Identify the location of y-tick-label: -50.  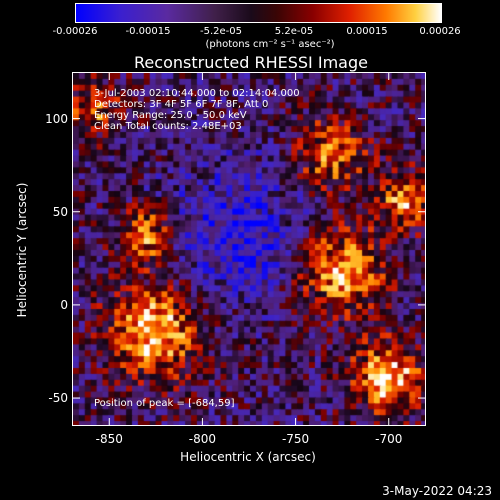
(58, 398).